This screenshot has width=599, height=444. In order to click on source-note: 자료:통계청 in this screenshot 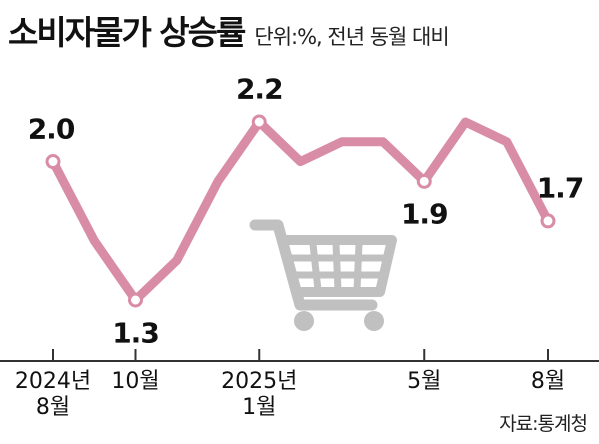, I will do `click(543, 424)`.